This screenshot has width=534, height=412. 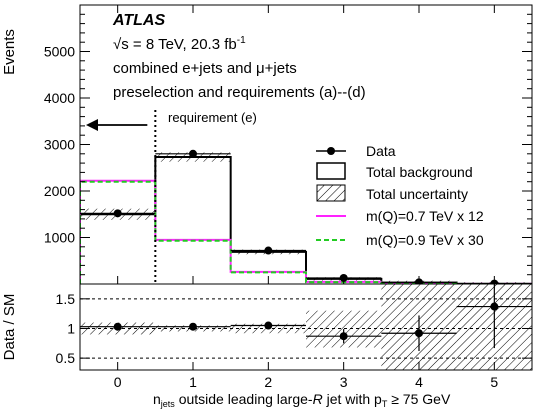 I want to click on xlabel-tail: ≥ 75 GeV, so click(x=419, y=399).